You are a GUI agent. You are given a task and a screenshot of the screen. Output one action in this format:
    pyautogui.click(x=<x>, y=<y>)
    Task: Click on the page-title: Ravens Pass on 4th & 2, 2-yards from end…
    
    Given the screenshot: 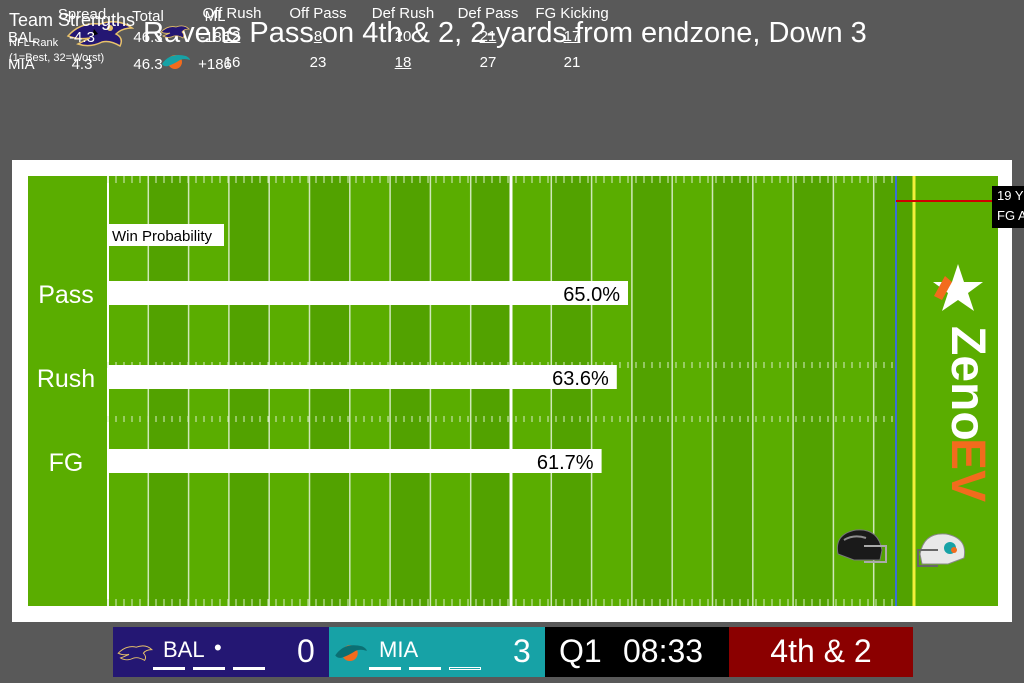 What is the action you would take?
    pyautogui.click(x=505, y=33)
    